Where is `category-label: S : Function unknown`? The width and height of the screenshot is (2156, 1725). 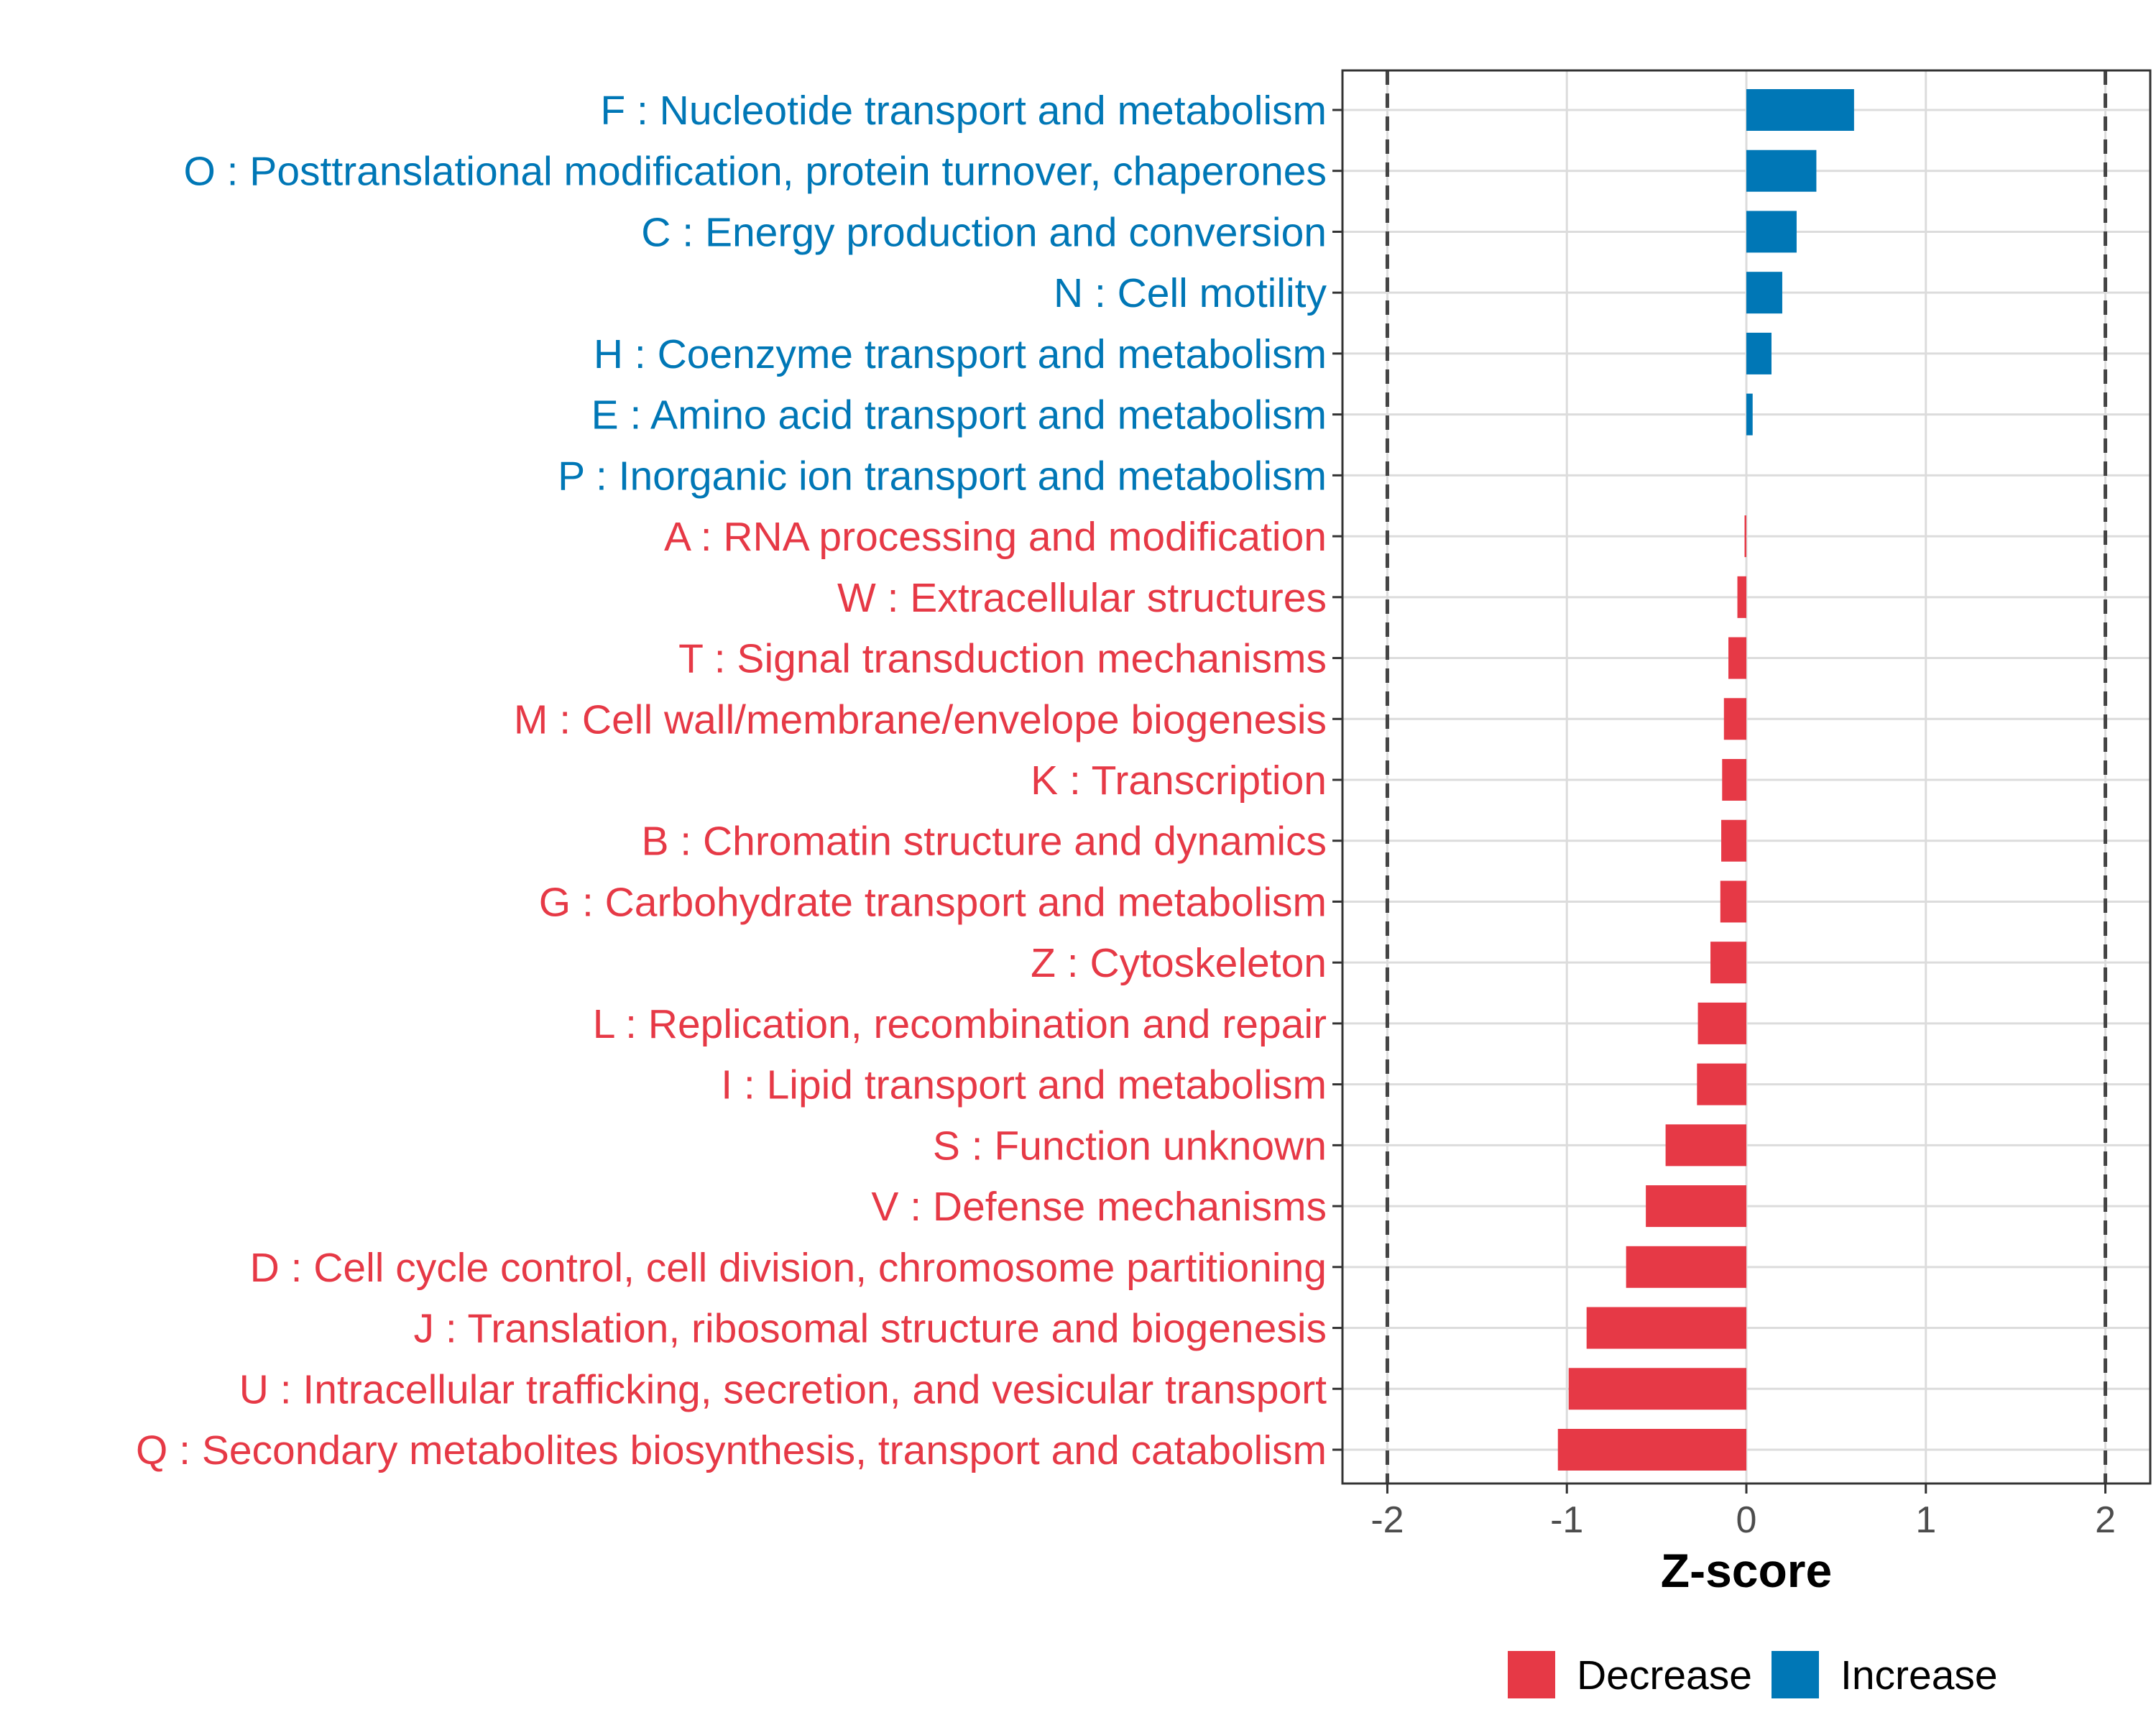
category-label: S : Function unknown is located at coordinates (1130, 1146).